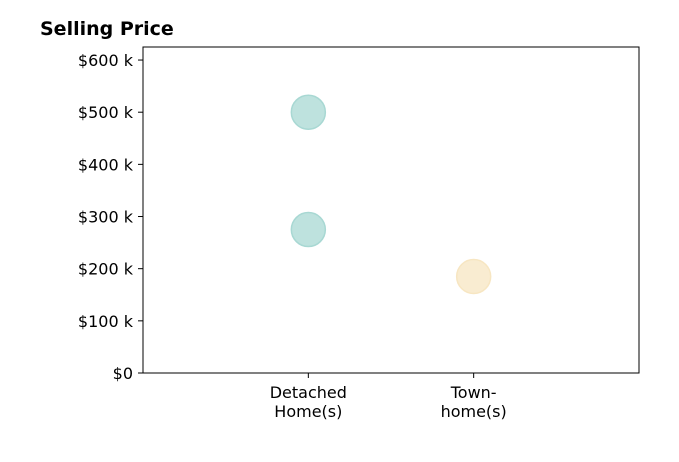 This screenshot has height=462, width=679. I want to click on y-tick-label: $300 k, so click(106, 217).